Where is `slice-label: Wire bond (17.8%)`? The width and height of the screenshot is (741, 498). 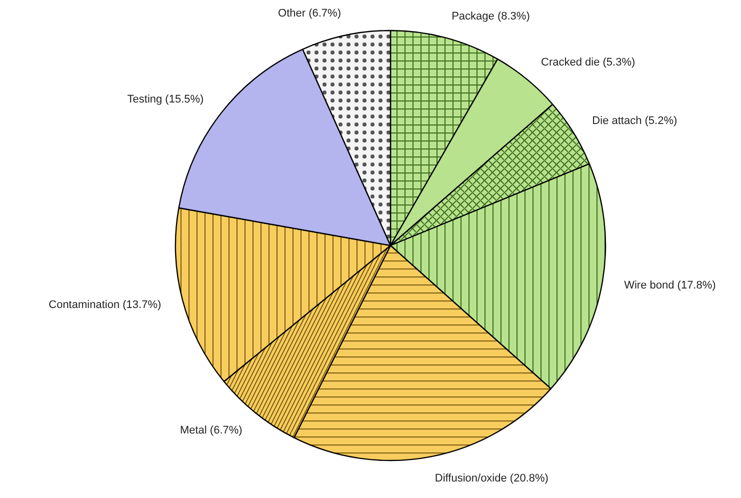
slice-label: Wire bond (17.8%) is located at coordinates (670, 286).